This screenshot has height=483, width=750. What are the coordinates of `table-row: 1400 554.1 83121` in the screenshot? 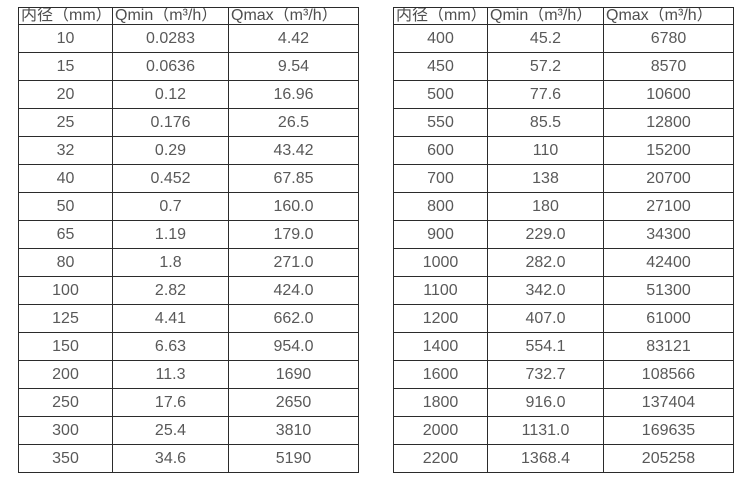 It's located at (563, 346).